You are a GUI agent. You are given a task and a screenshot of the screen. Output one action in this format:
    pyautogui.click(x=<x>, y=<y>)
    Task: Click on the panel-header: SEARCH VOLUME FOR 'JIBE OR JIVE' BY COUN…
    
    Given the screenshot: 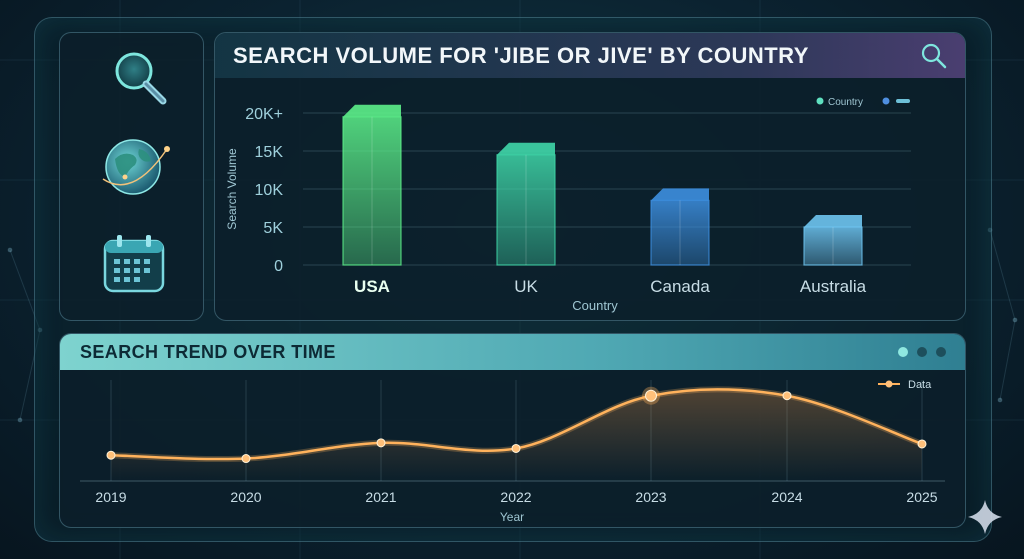 What is the action you would take?
    pyautogui.click(x=590, y=55)
    